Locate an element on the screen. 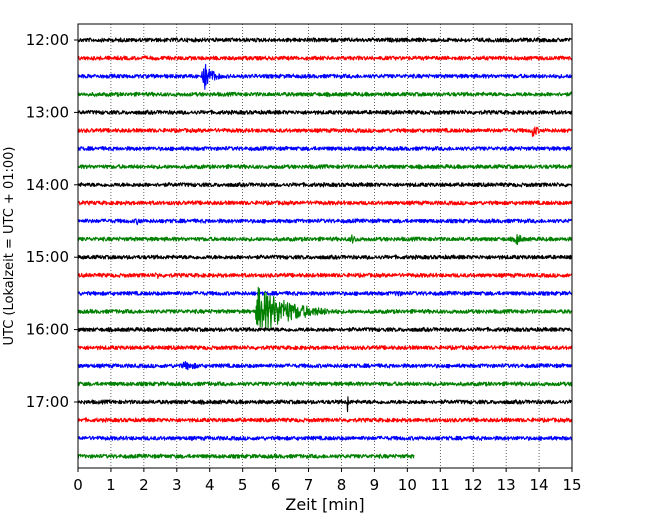 Image resolution: width=650 pixels, height=520 pixels. x-tick-label: 1 is located at coordinates (111, 485).